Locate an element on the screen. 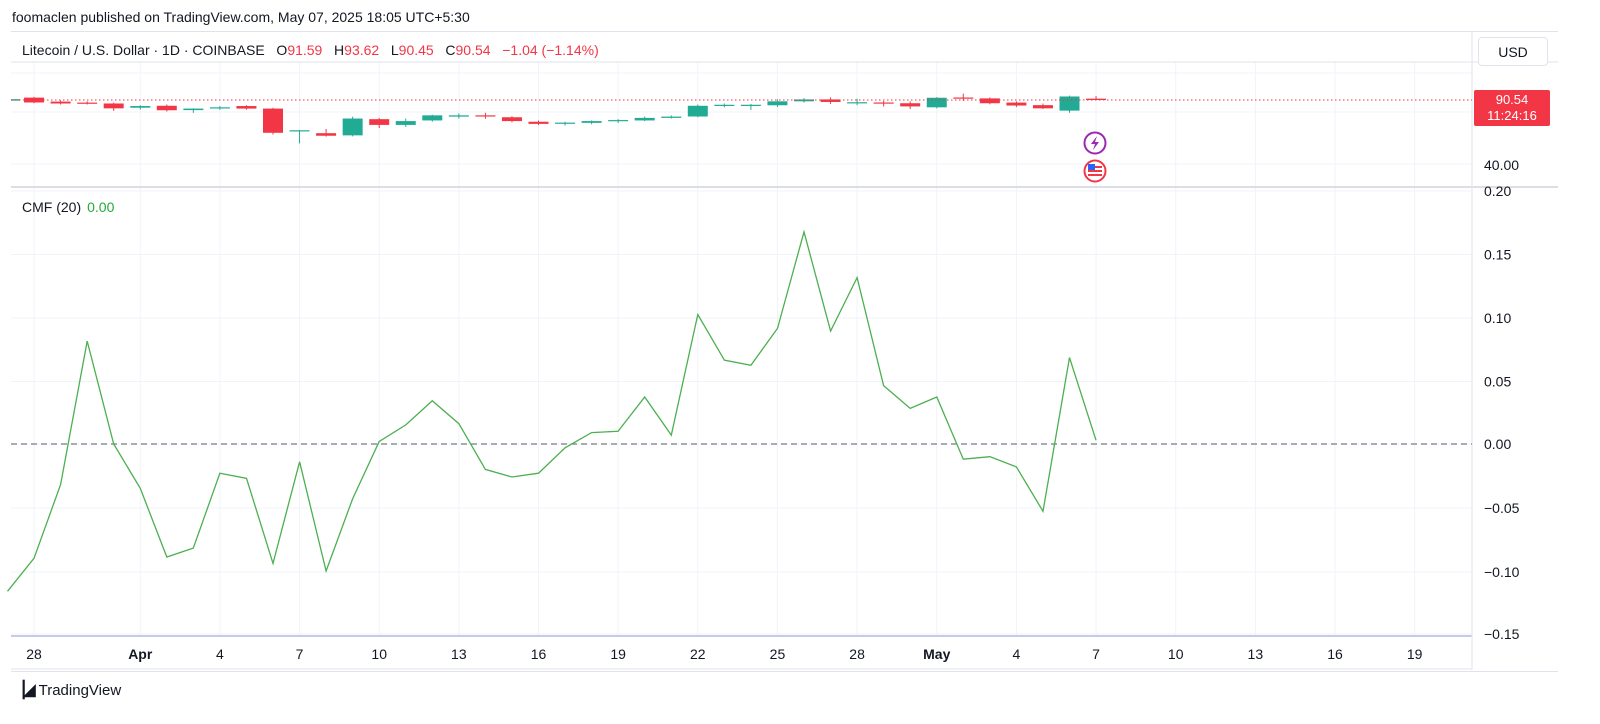 This screenshot has height=724, width=1600. price-pane-candles is located at coordinates (741, 118).